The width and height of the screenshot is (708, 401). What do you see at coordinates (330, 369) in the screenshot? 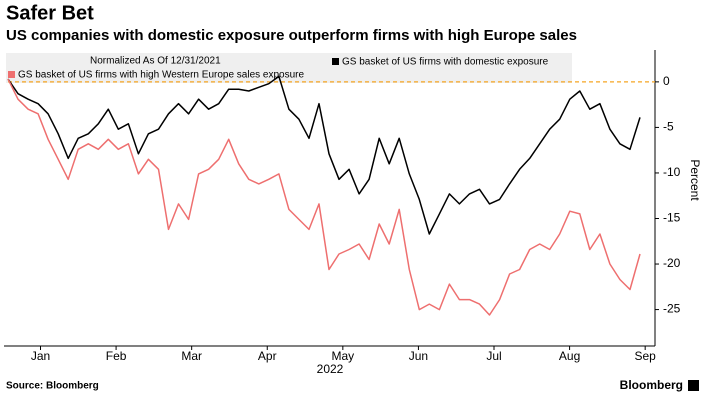
I see `x-axis-label: 2022` at bounding box center [330, 369].